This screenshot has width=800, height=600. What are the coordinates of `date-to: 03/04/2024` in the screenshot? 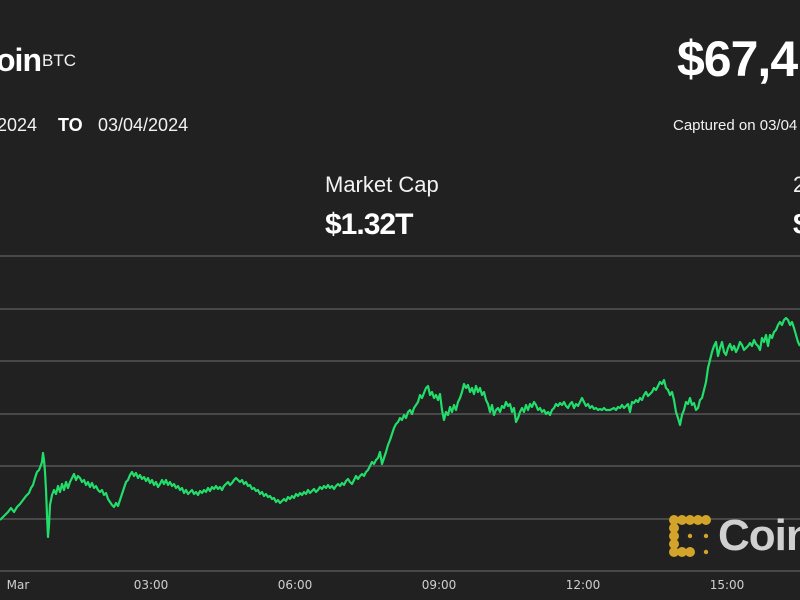 It's located at (143, 125).